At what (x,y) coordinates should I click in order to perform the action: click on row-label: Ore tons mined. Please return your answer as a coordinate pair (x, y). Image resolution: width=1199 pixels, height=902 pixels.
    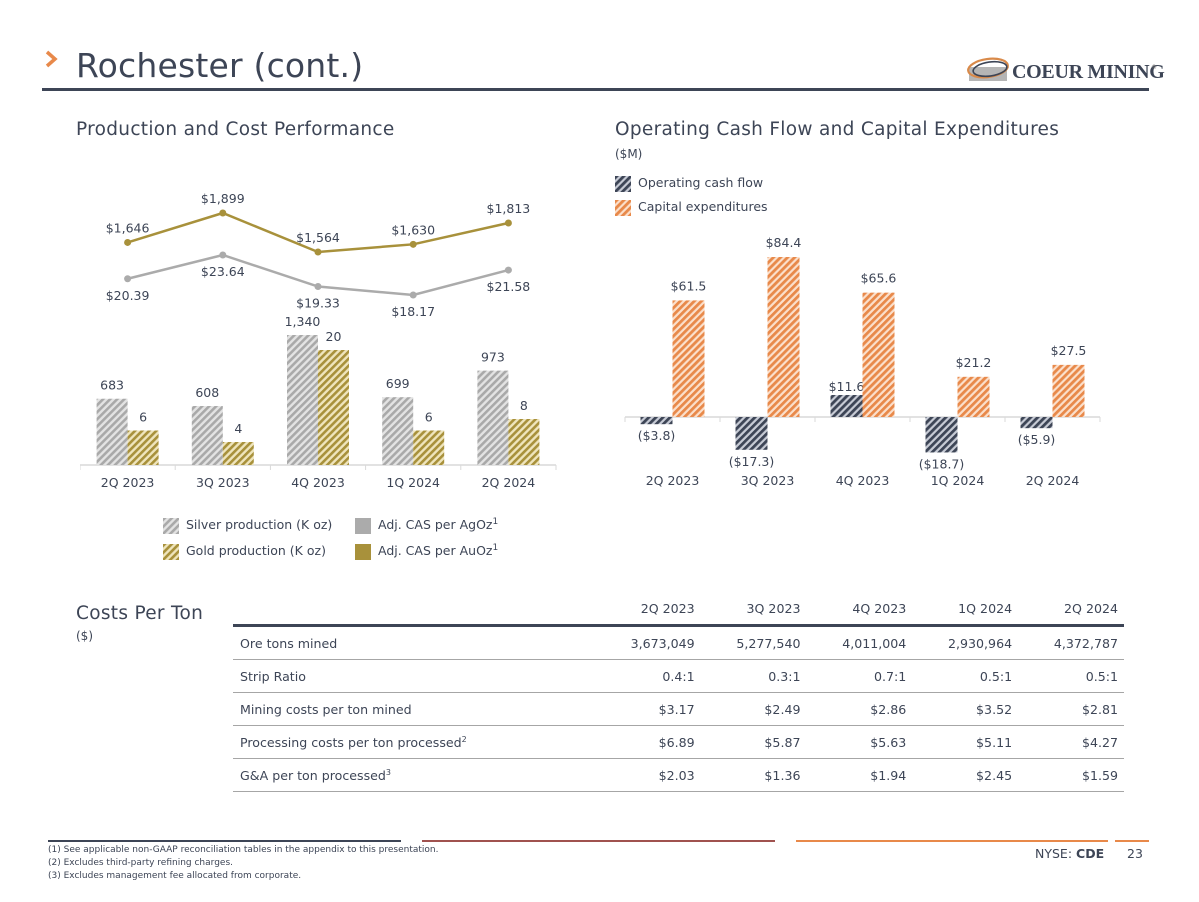
    Looking at the image, I should click on (414, 642).